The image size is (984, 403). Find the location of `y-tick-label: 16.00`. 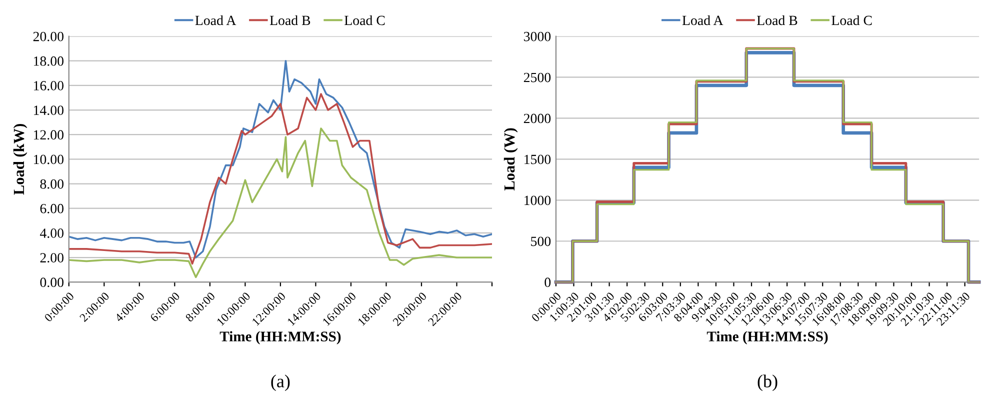

y-tick-label: 16.00 is located at coordinates (49, 85).